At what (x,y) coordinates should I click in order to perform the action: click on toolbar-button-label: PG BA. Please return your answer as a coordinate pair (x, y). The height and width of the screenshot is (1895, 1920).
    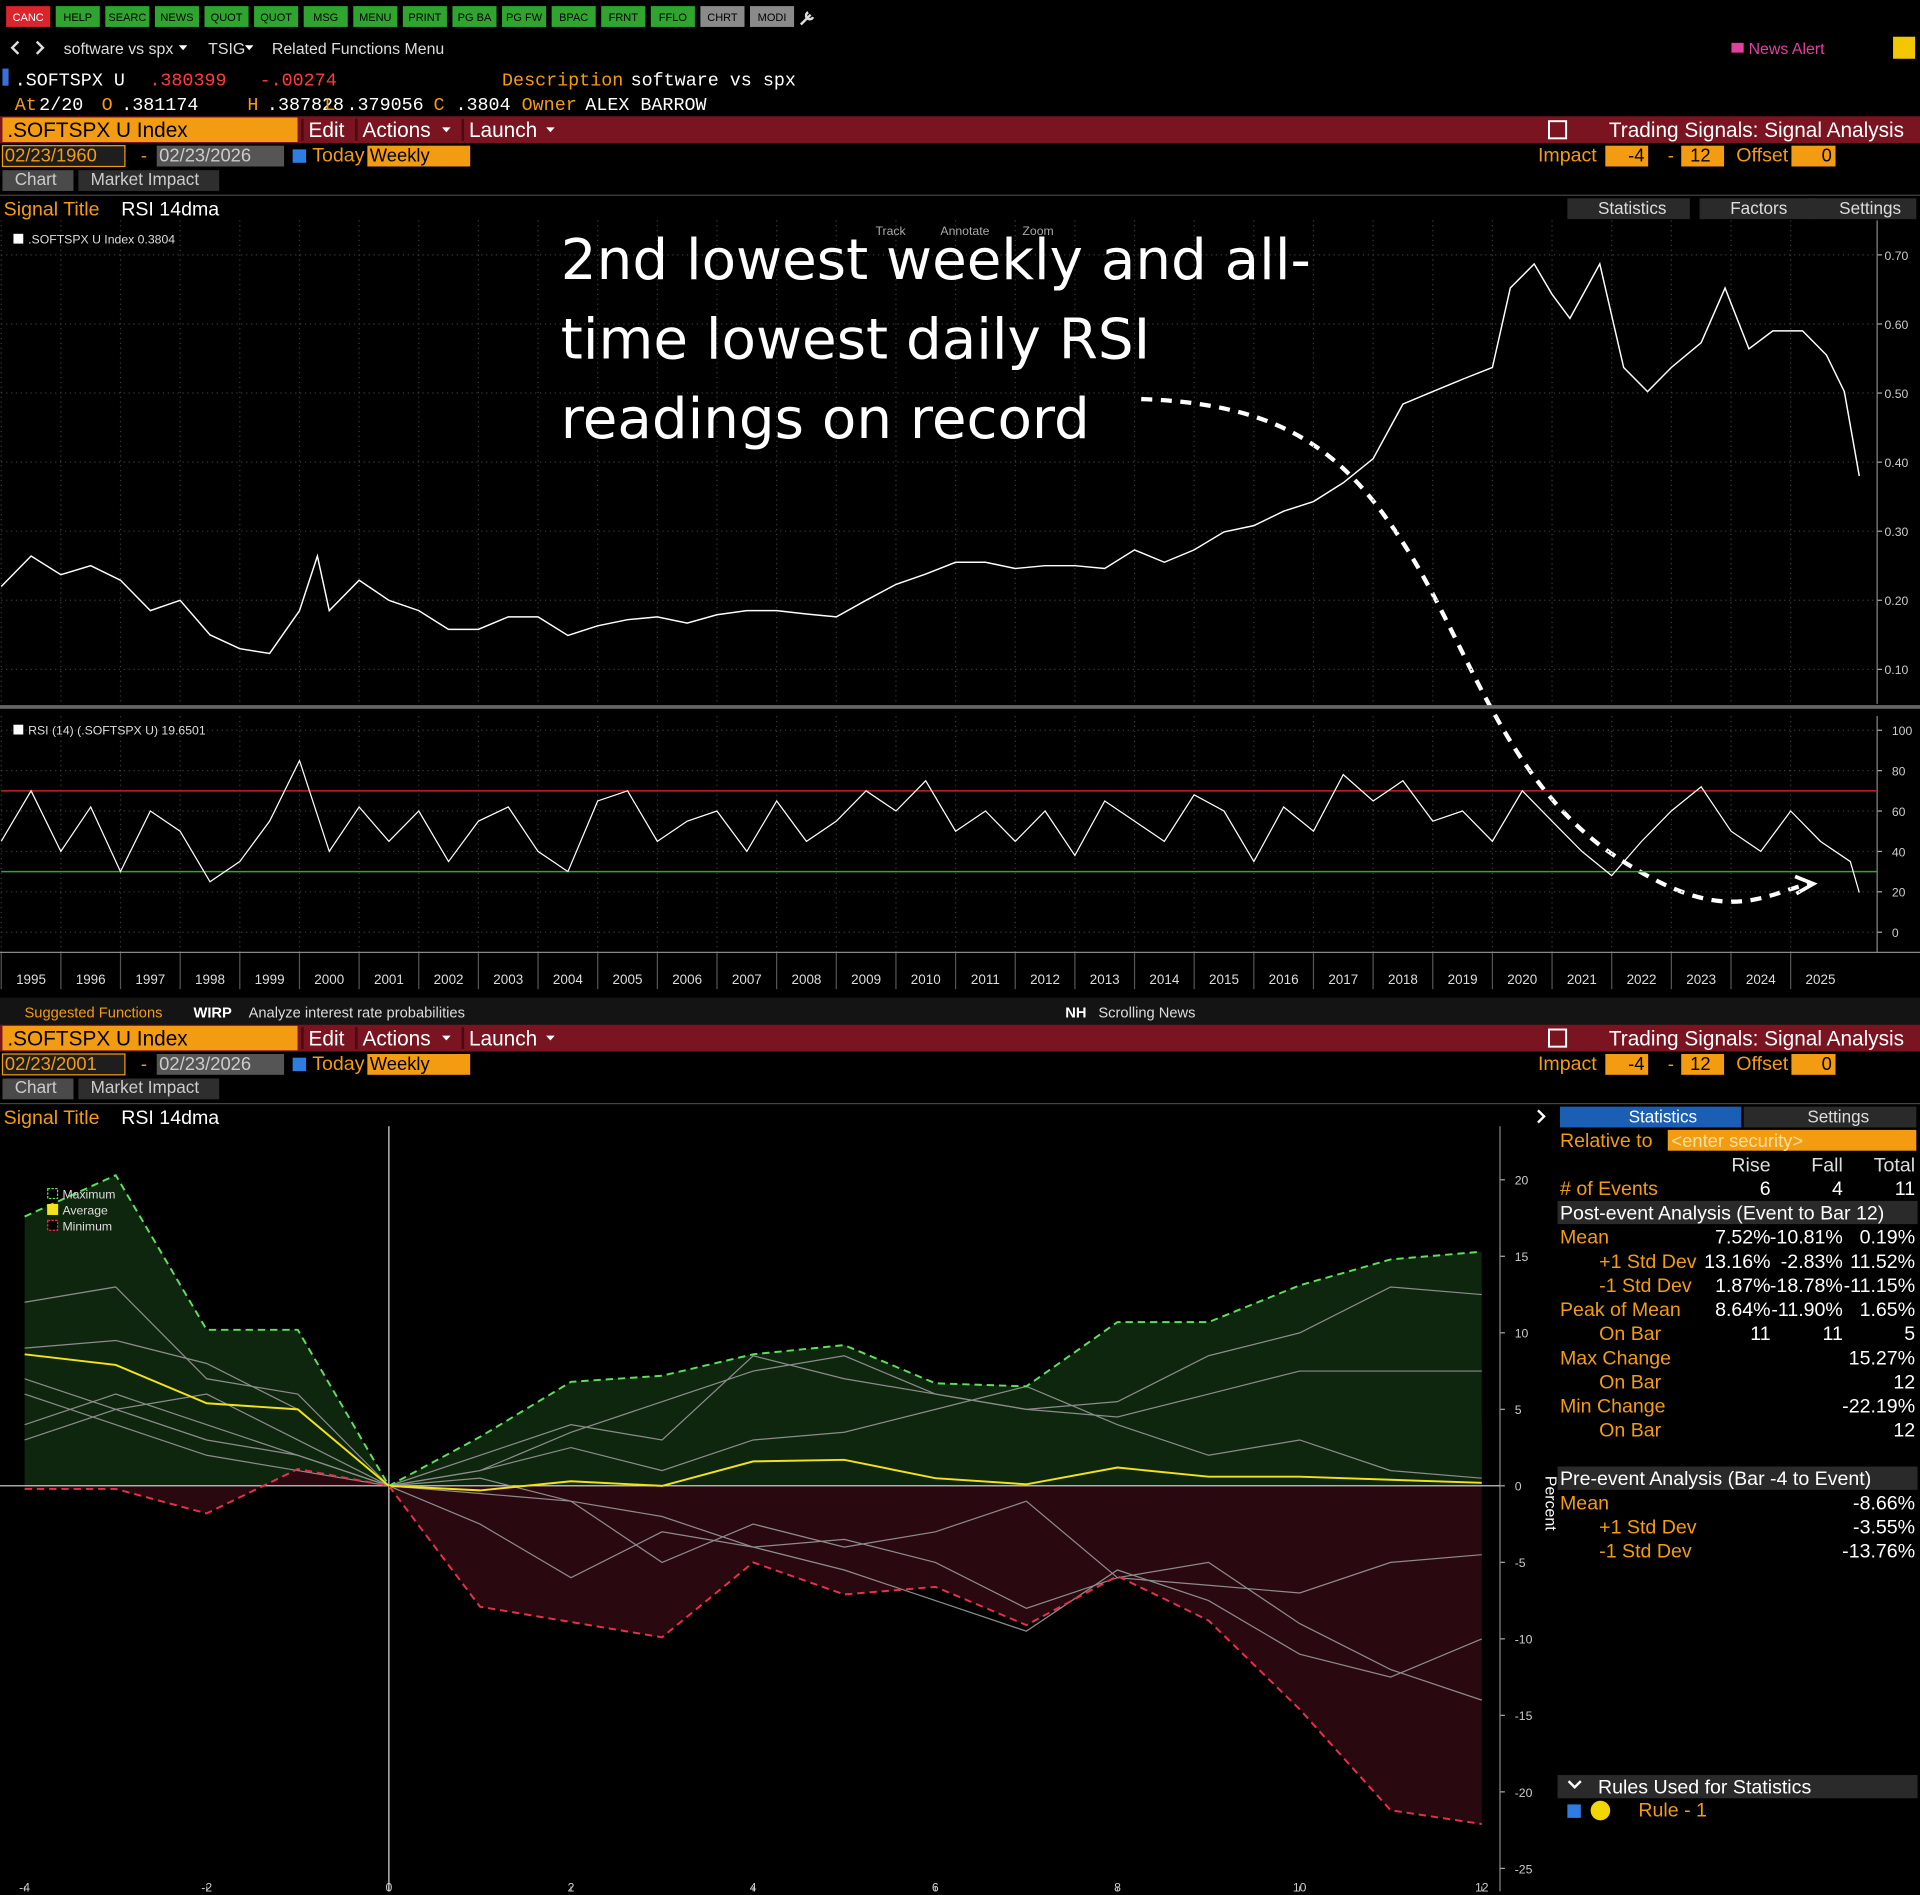
    Looking at the image, I should click on (475, 18).